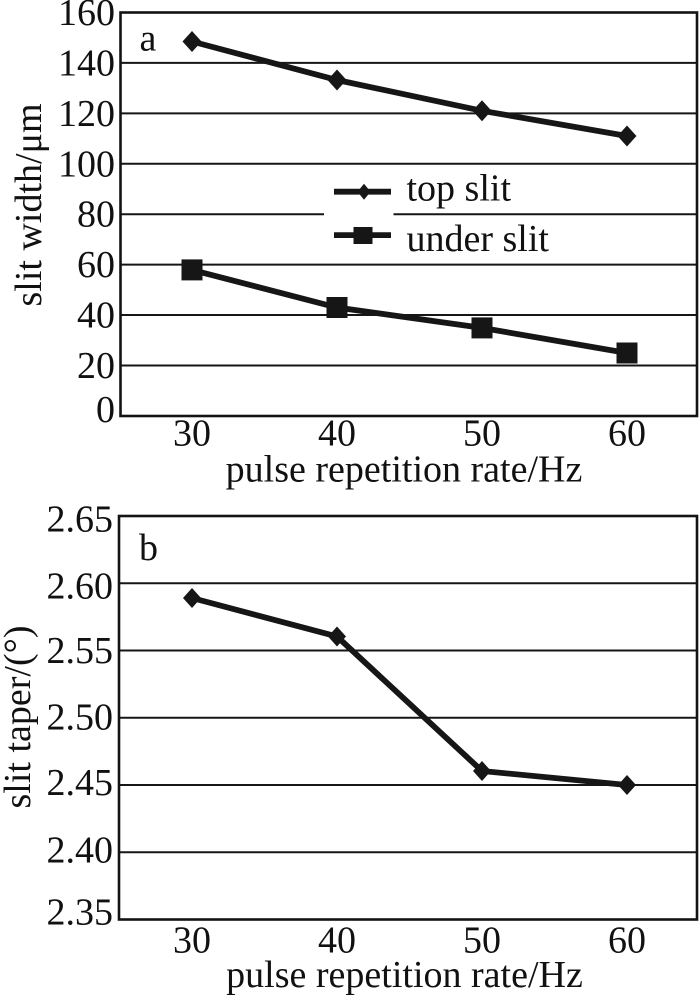  I want to click on svg-text: 0, so click(105, 410).